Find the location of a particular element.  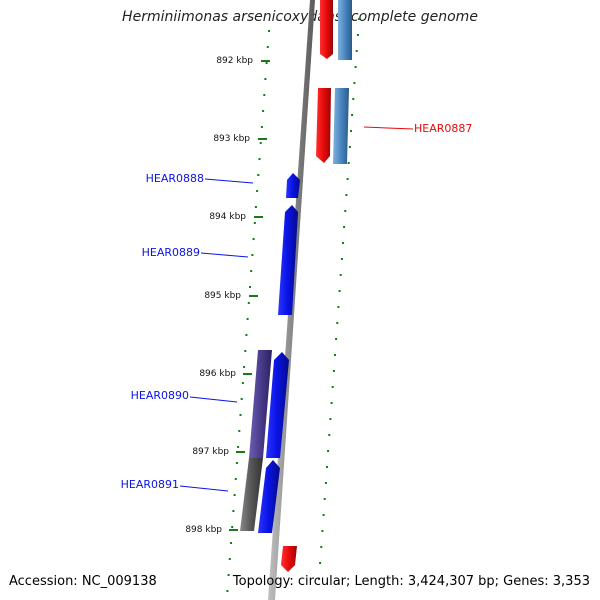

tick-label-897: 897 kbp is located at coordinates (210, 452).